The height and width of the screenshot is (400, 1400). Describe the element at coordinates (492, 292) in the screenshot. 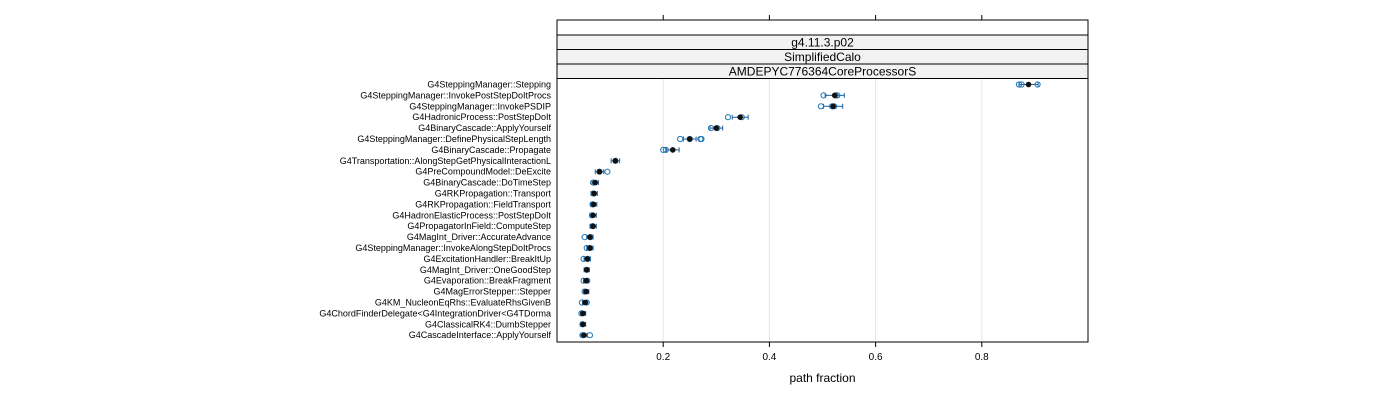

I see `category-label: G4MagErrorStepper::Stepper` at that location.